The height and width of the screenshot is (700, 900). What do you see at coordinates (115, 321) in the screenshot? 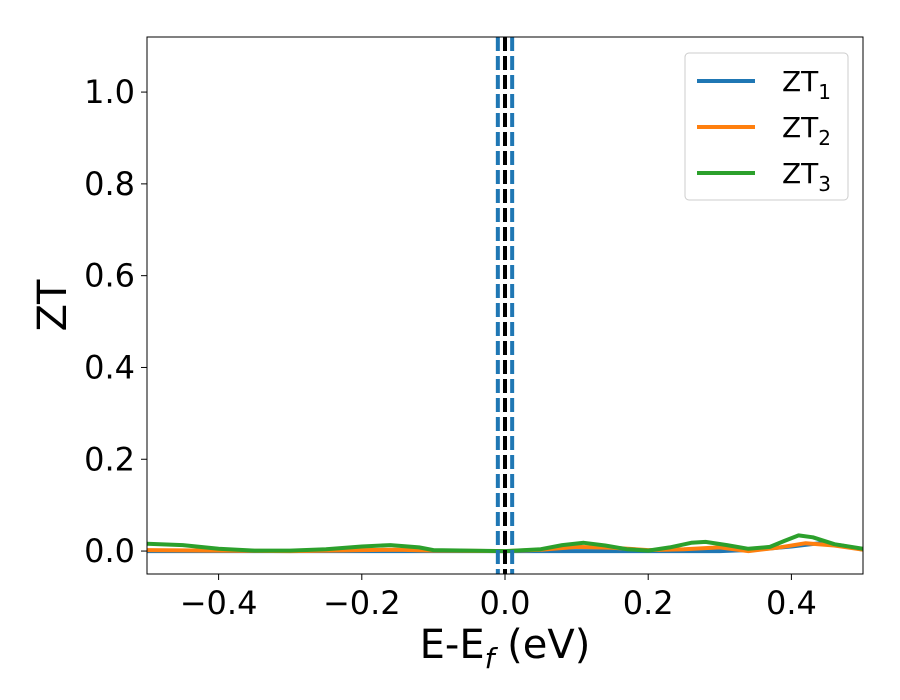
I see `y-axis: 0.0 0.2 0.4 0.6 0.8 1.0` at bounding box center [115, 321].